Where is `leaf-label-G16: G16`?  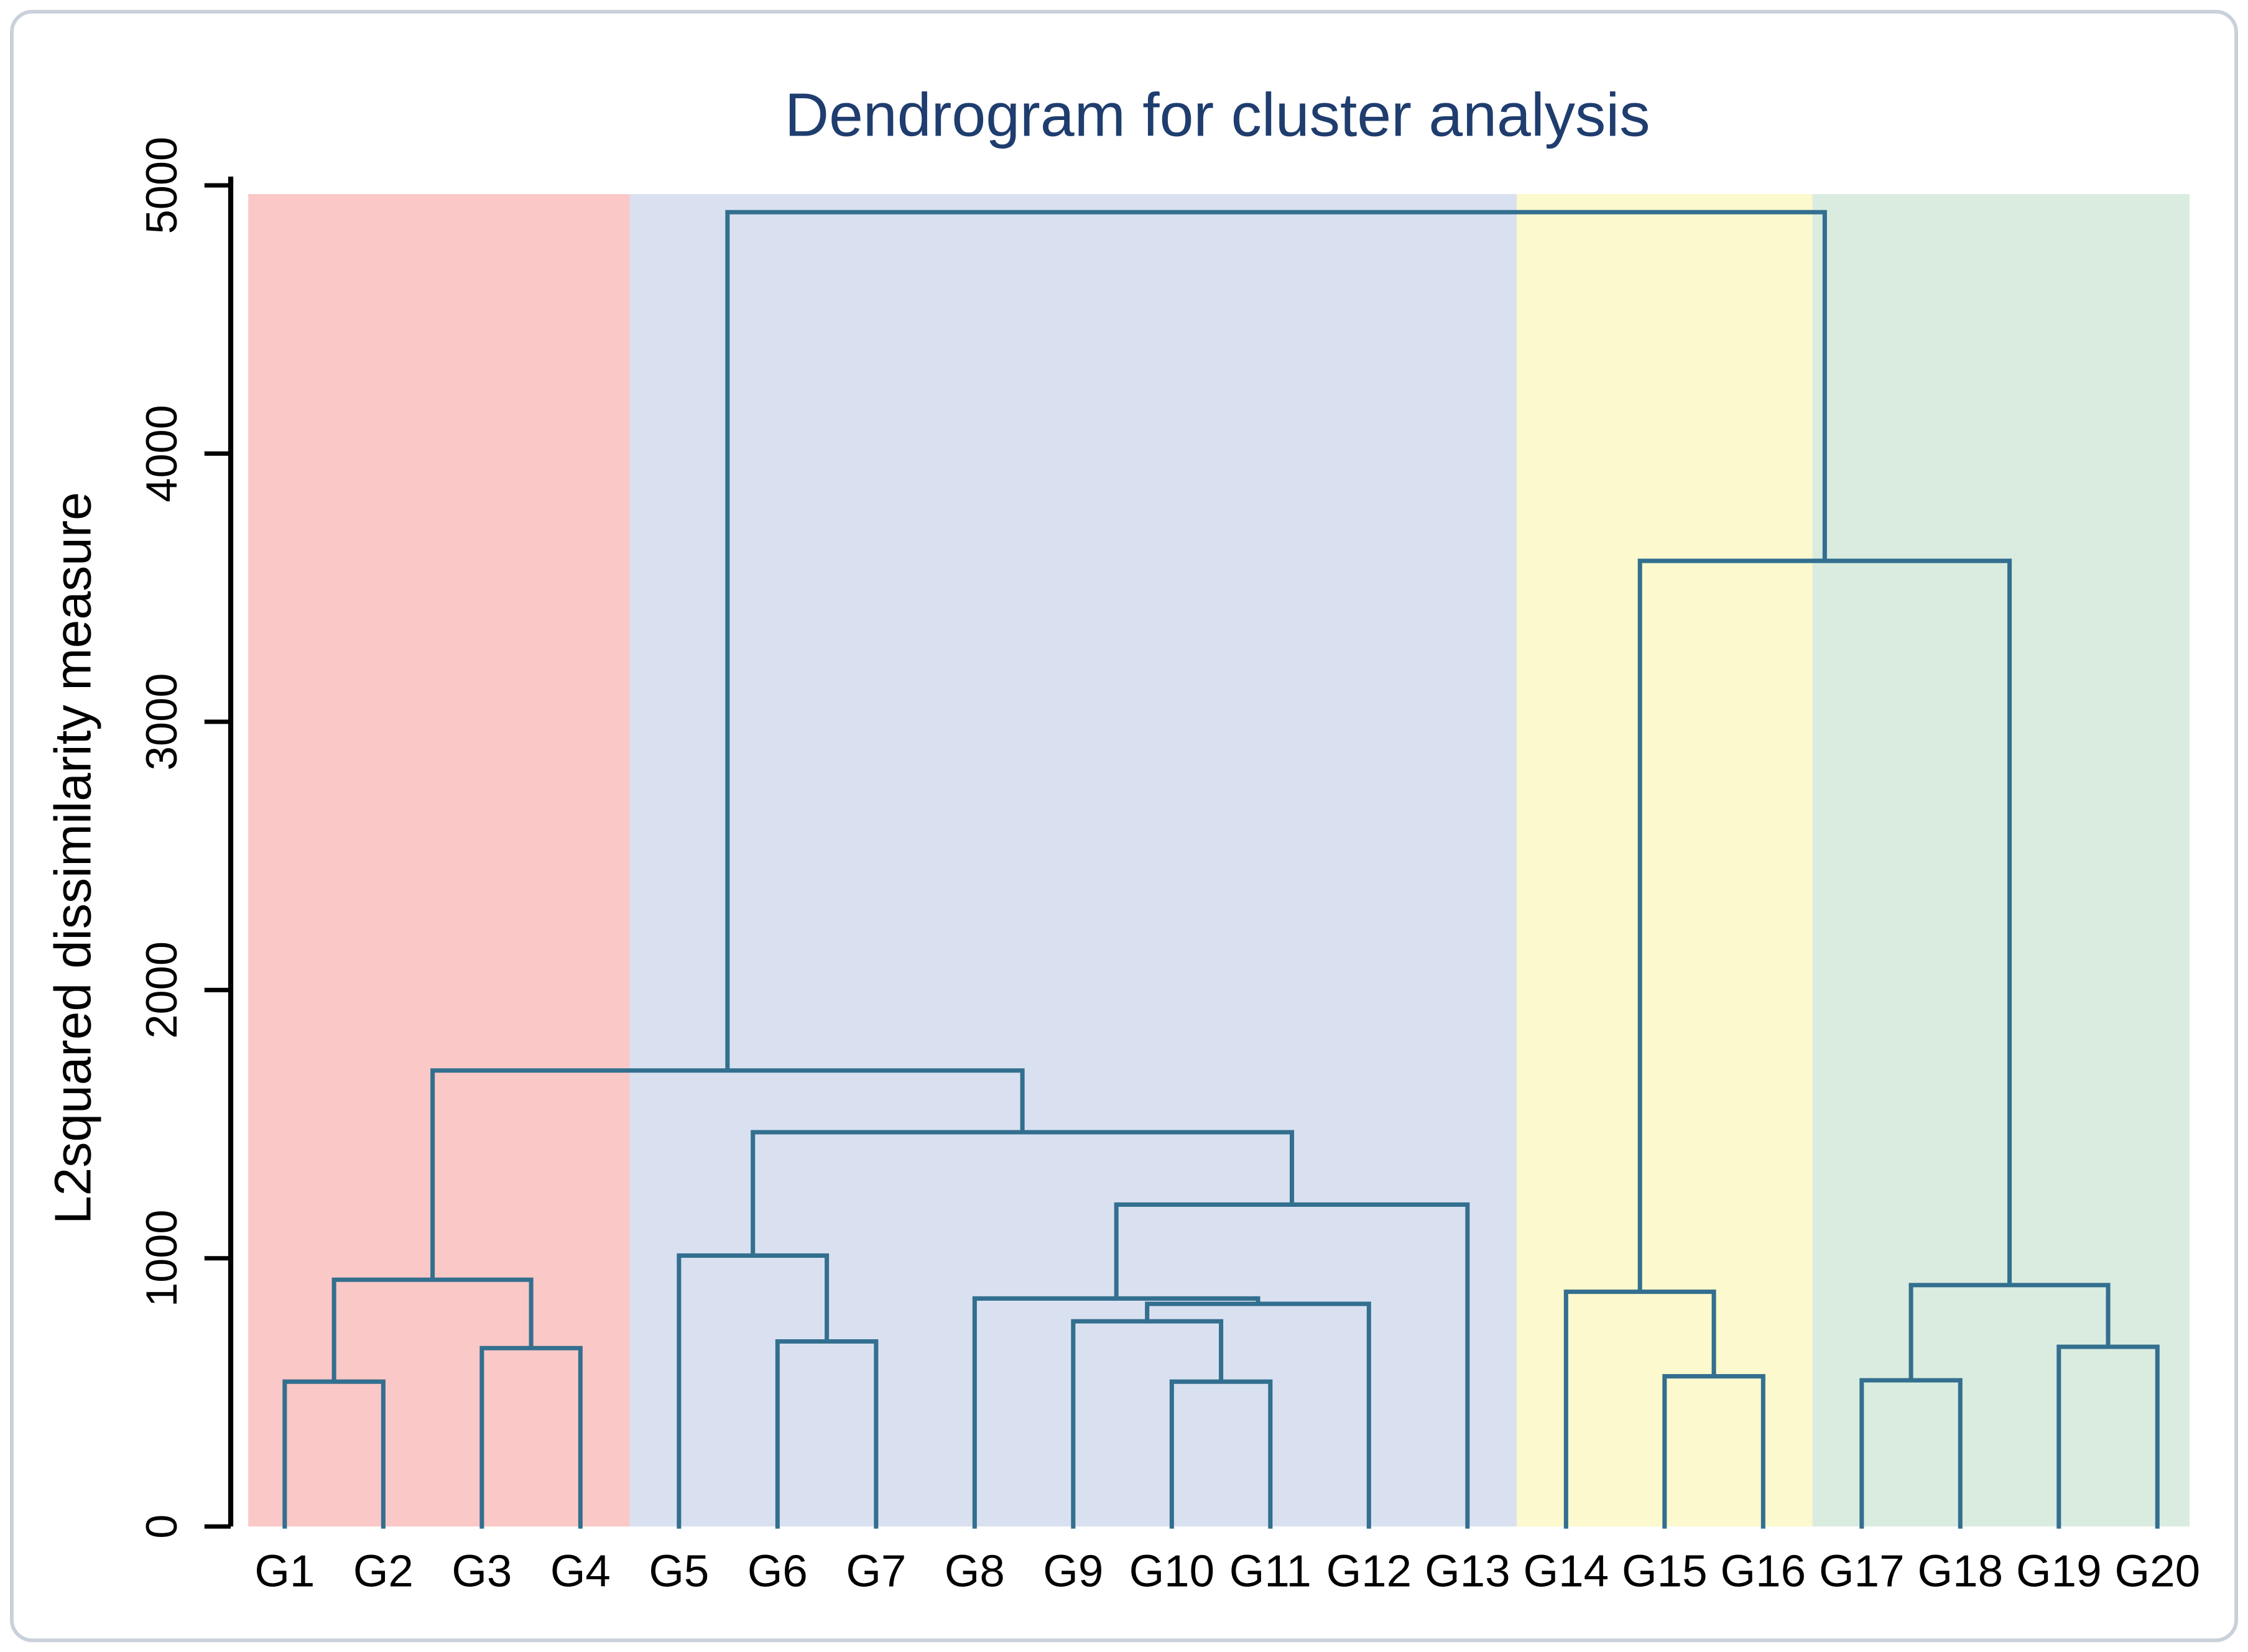
leaf-label-G16: G16 is located at coordinates (1763, 1571).